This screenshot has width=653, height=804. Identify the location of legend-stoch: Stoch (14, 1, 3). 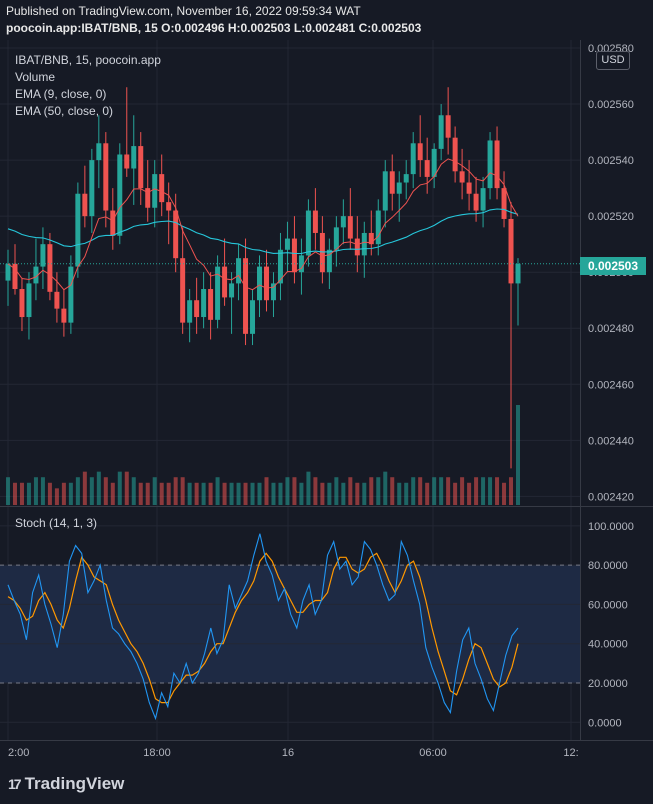
(56, 523).